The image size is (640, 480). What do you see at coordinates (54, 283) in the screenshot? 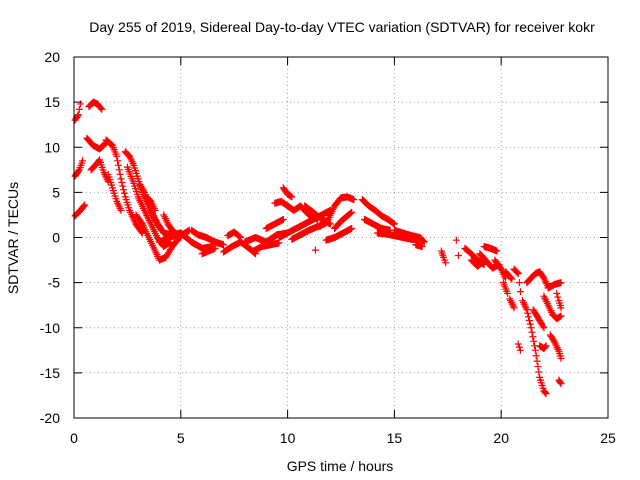
I see `y-tick-label: -5` at bounding box center [54, 283].